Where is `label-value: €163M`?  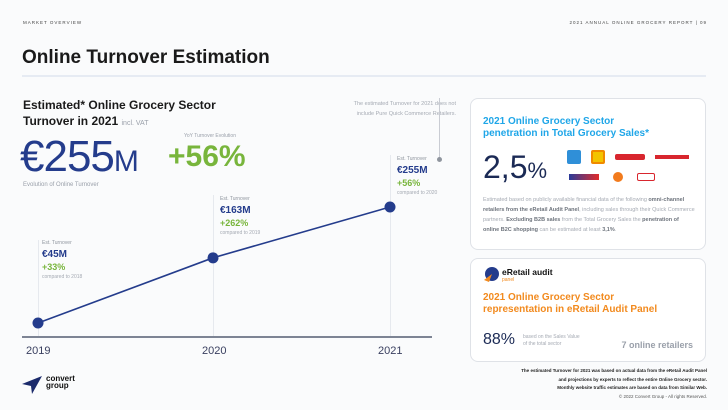 label-value: €163M is located at coordinates (235, 210).